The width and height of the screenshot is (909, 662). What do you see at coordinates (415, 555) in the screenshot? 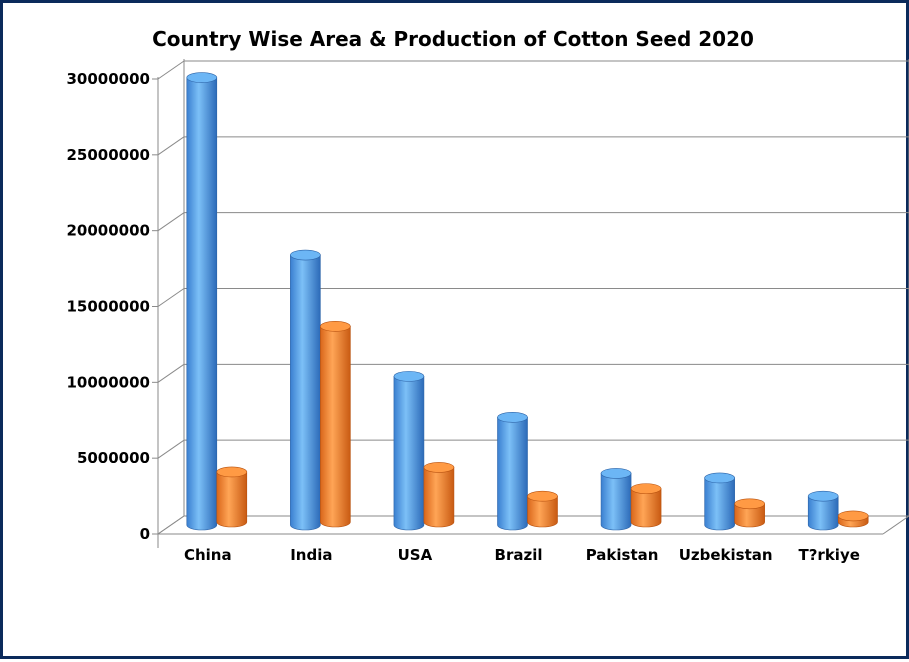
I see `x-tick-label: USA` at bounding box center [415, 555].